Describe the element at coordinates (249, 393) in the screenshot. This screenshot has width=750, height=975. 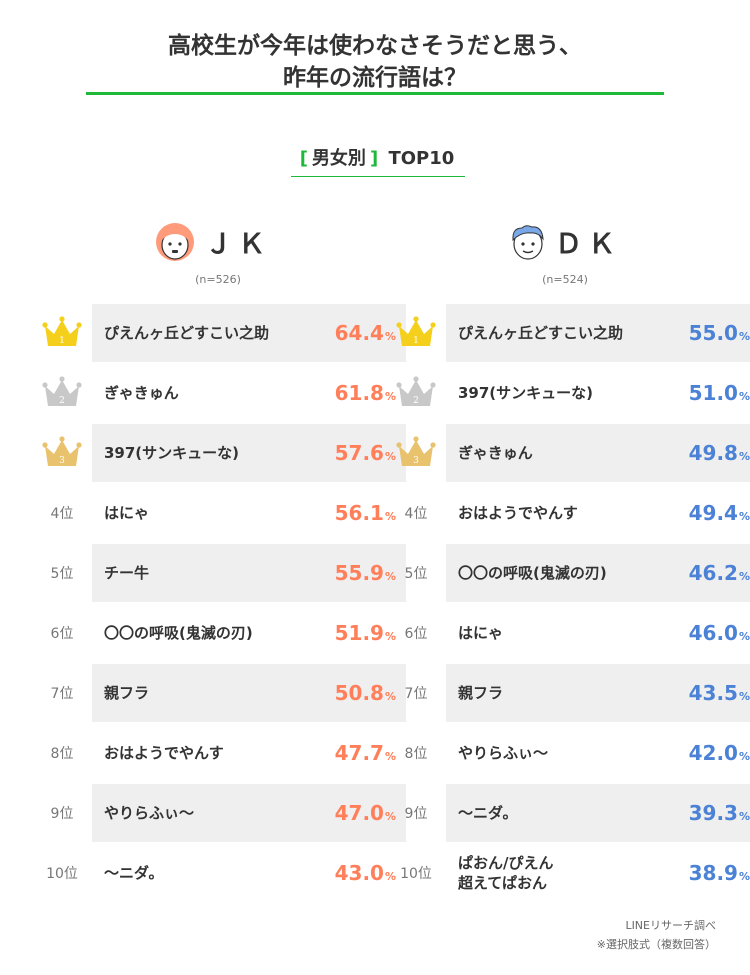
I see `jk-row-2: ぎゃきゅん 61.8%` at that location.